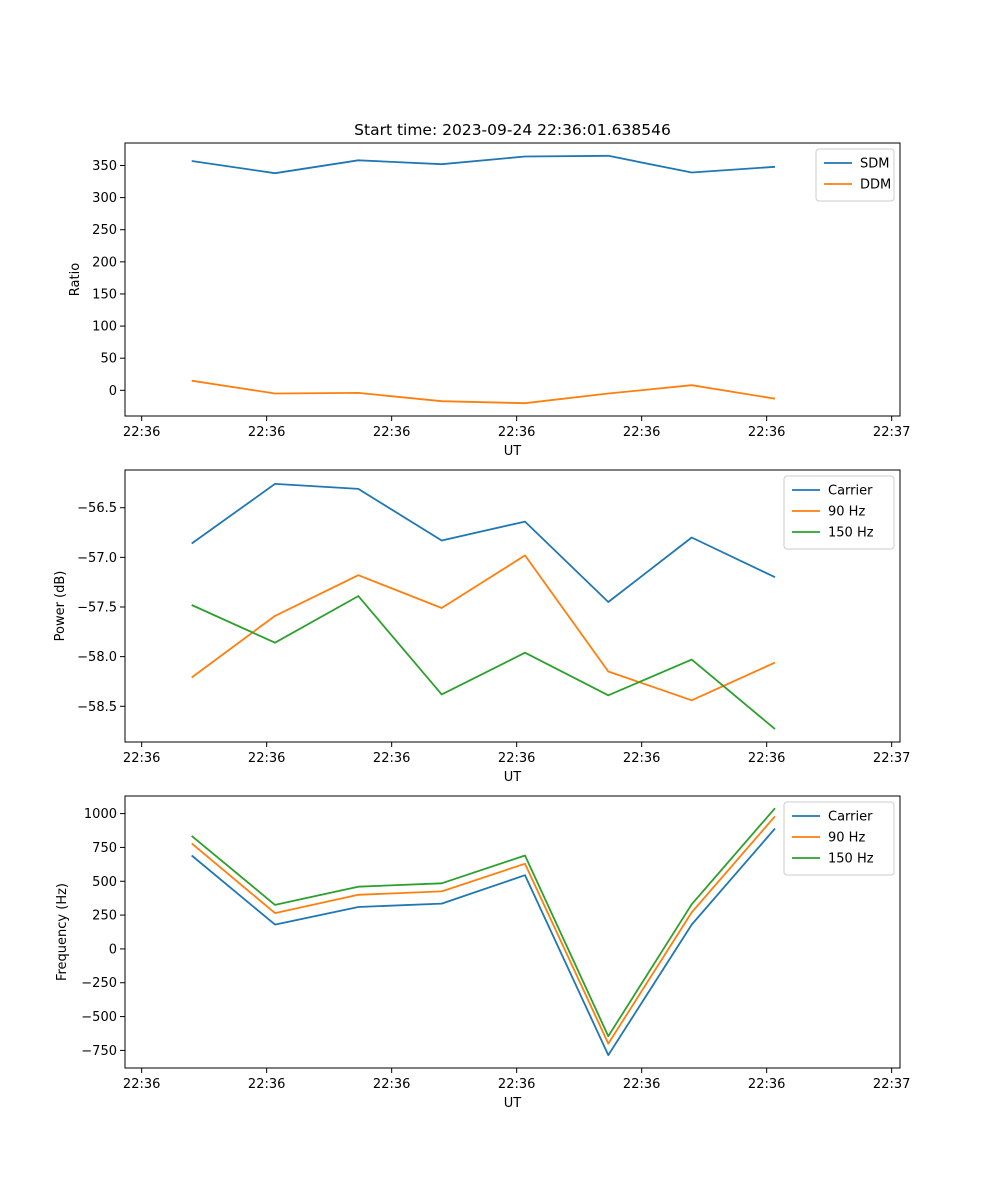  I want to click on y-axis-label: Power (dB), so click(60, 606).